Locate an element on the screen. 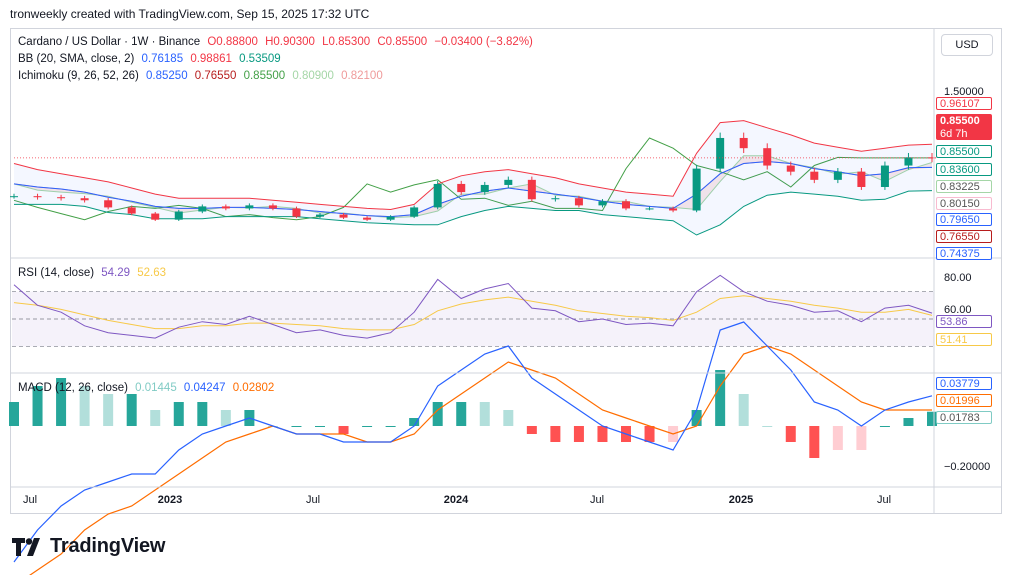 This screenshot has width=1013, height=575. bb-upper: 0.98861 is located at coordinates (211, 59).